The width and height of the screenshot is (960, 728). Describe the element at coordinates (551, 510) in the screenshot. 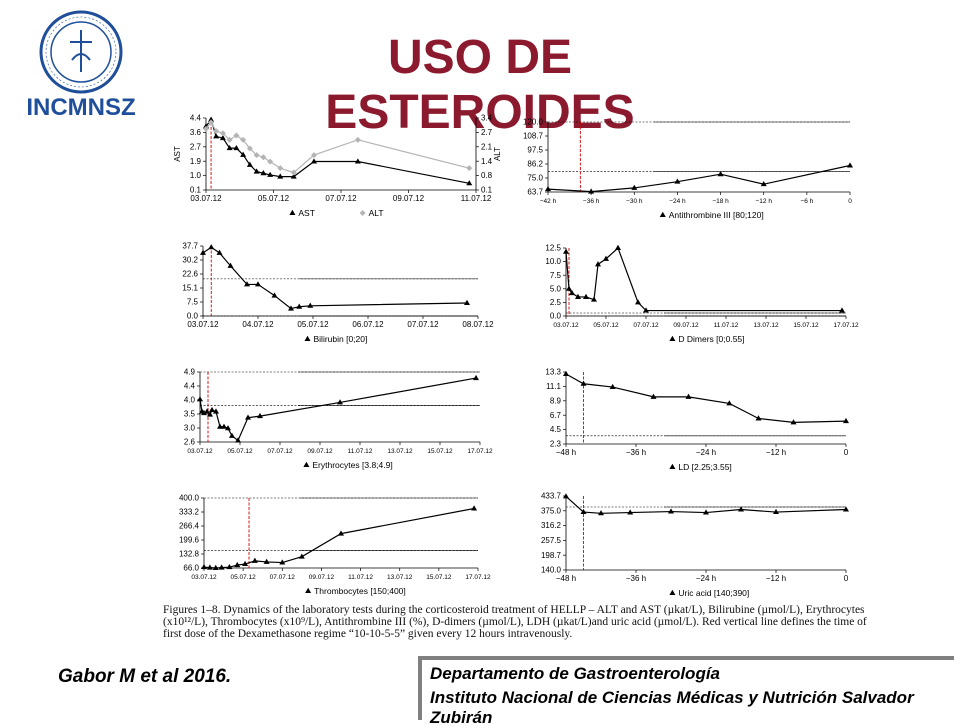

I see `y-tick-label: 375.0` at that location.